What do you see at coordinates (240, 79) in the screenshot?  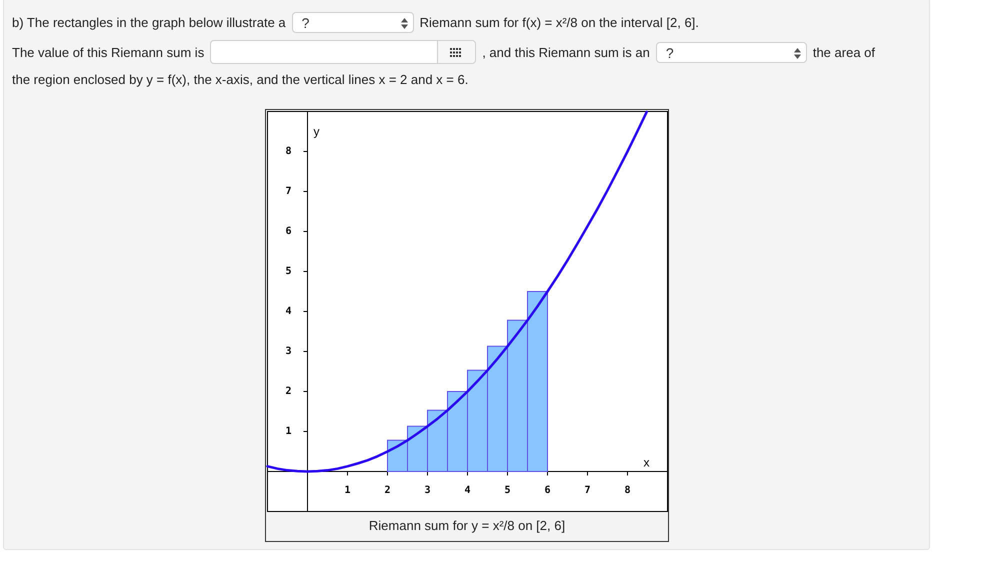 I see `text: the region enclosed by y = f(x), the x-axis, and the vertical lines x = 2 and x = 6.` at bounding box center [240, 79].